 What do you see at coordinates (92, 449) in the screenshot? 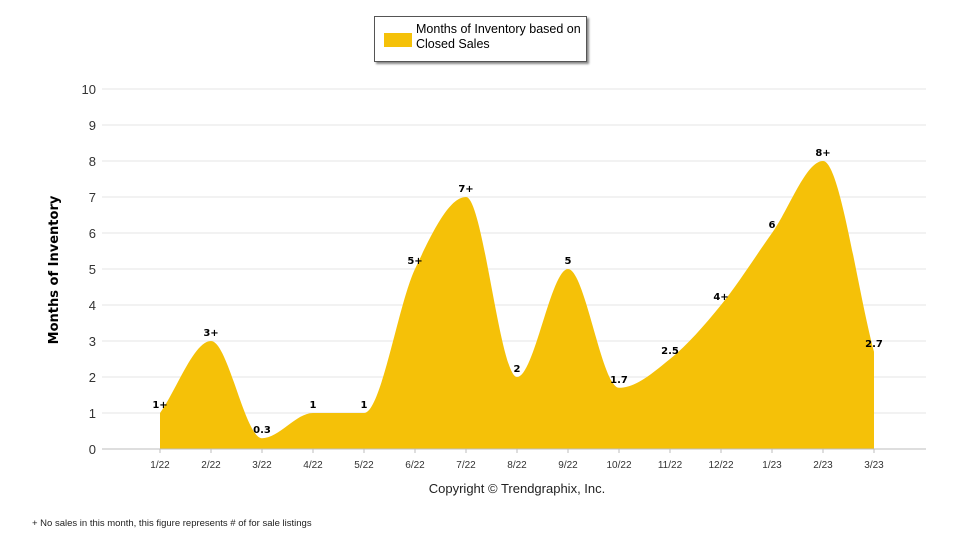
I see `y-tick-label: 0` at bounding box center [92, 449].